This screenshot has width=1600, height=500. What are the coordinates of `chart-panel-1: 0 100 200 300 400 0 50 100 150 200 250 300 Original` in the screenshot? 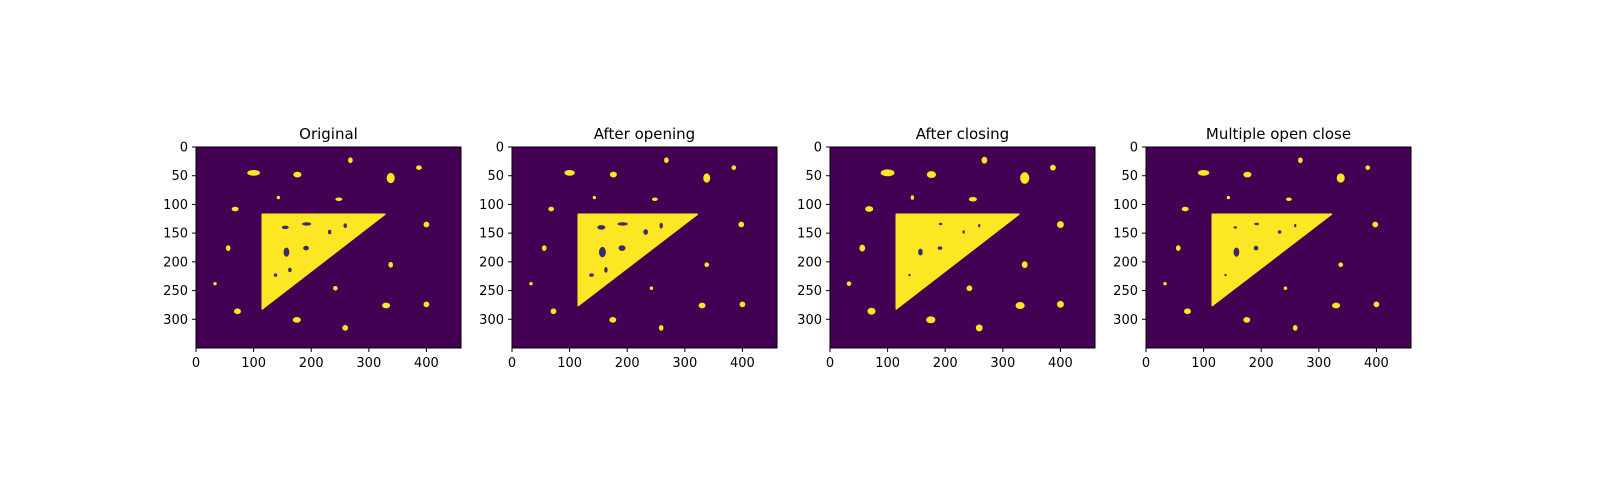 It's located at (312, 248).